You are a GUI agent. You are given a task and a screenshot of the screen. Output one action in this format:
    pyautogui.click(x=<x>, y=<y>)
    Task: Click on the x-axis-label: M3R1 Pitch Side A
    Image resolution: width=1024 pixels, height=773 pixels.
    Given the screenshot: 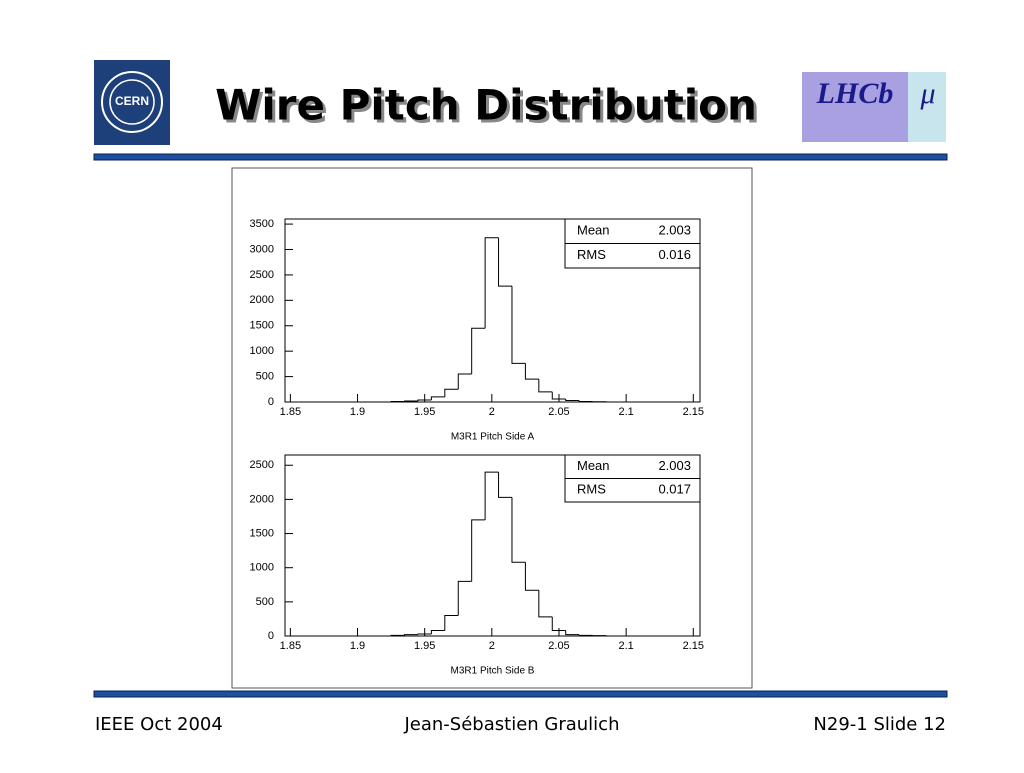 What is the action you would take?
    pyautogui.click(x=493, y=437)
    